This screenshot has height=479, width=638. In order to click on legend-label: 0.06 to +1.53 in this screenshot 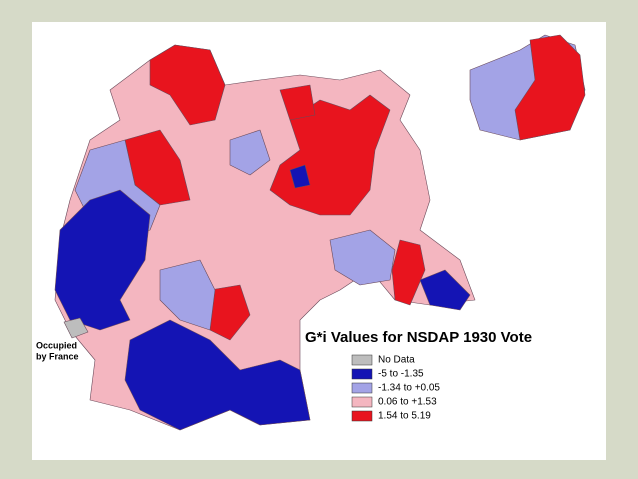, I will do `click(407, 402)`.